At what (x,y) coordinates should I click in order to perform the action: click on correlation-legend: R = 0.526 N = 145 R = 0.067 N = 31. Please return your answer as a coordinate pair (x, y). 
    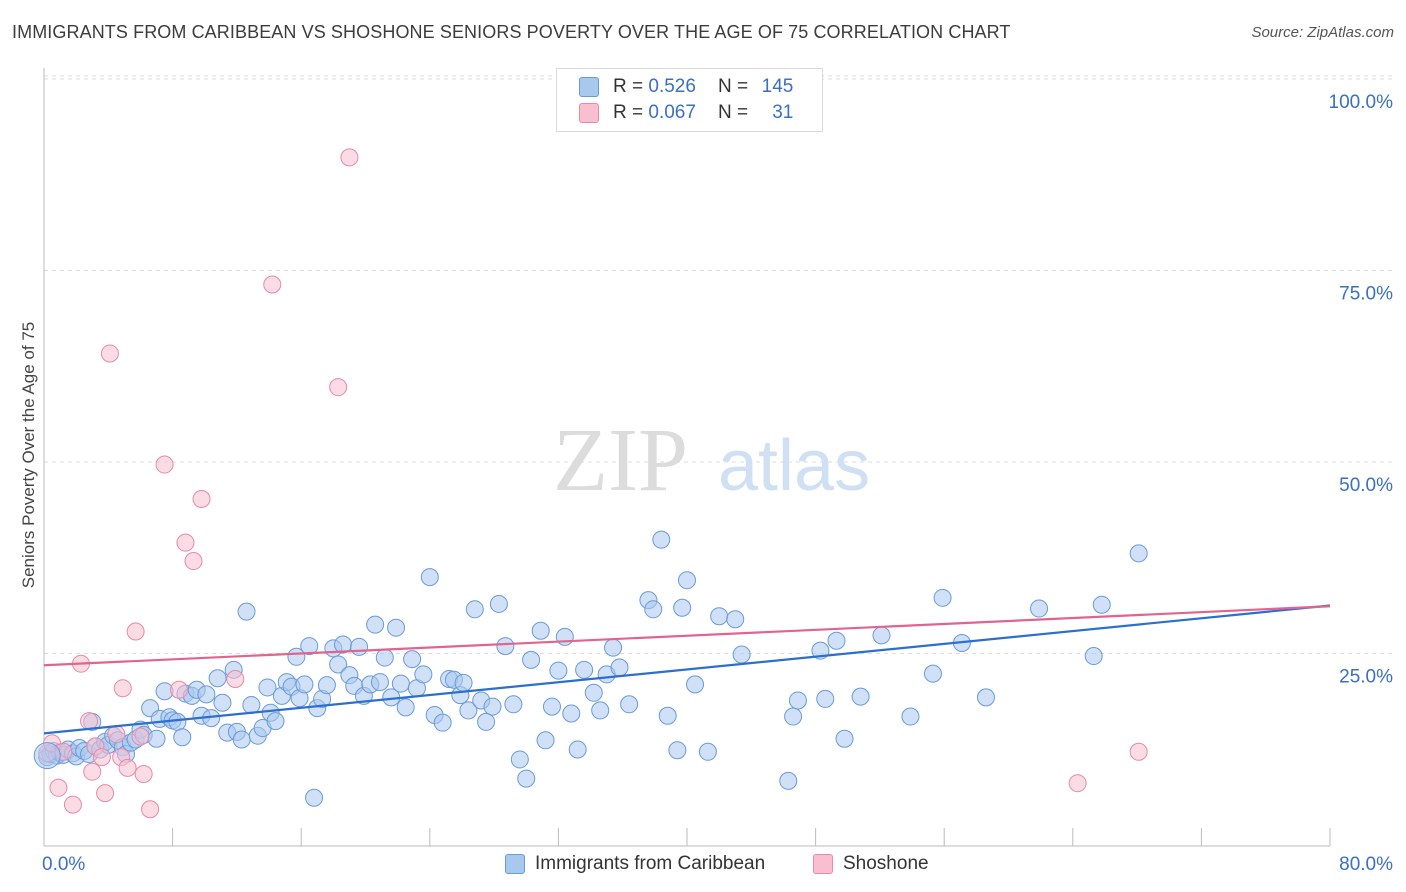
    Looking at the image, I should click on (689, 100).